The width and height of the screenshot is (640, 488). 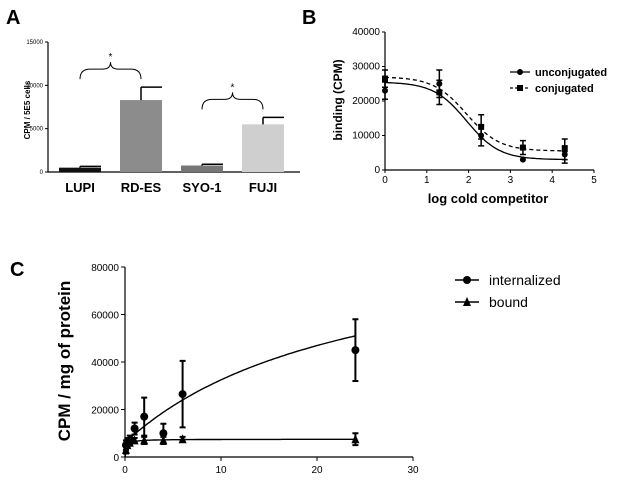 I want to click on panel-a-y-tick-label: 15000, so click(x=34, y=43).